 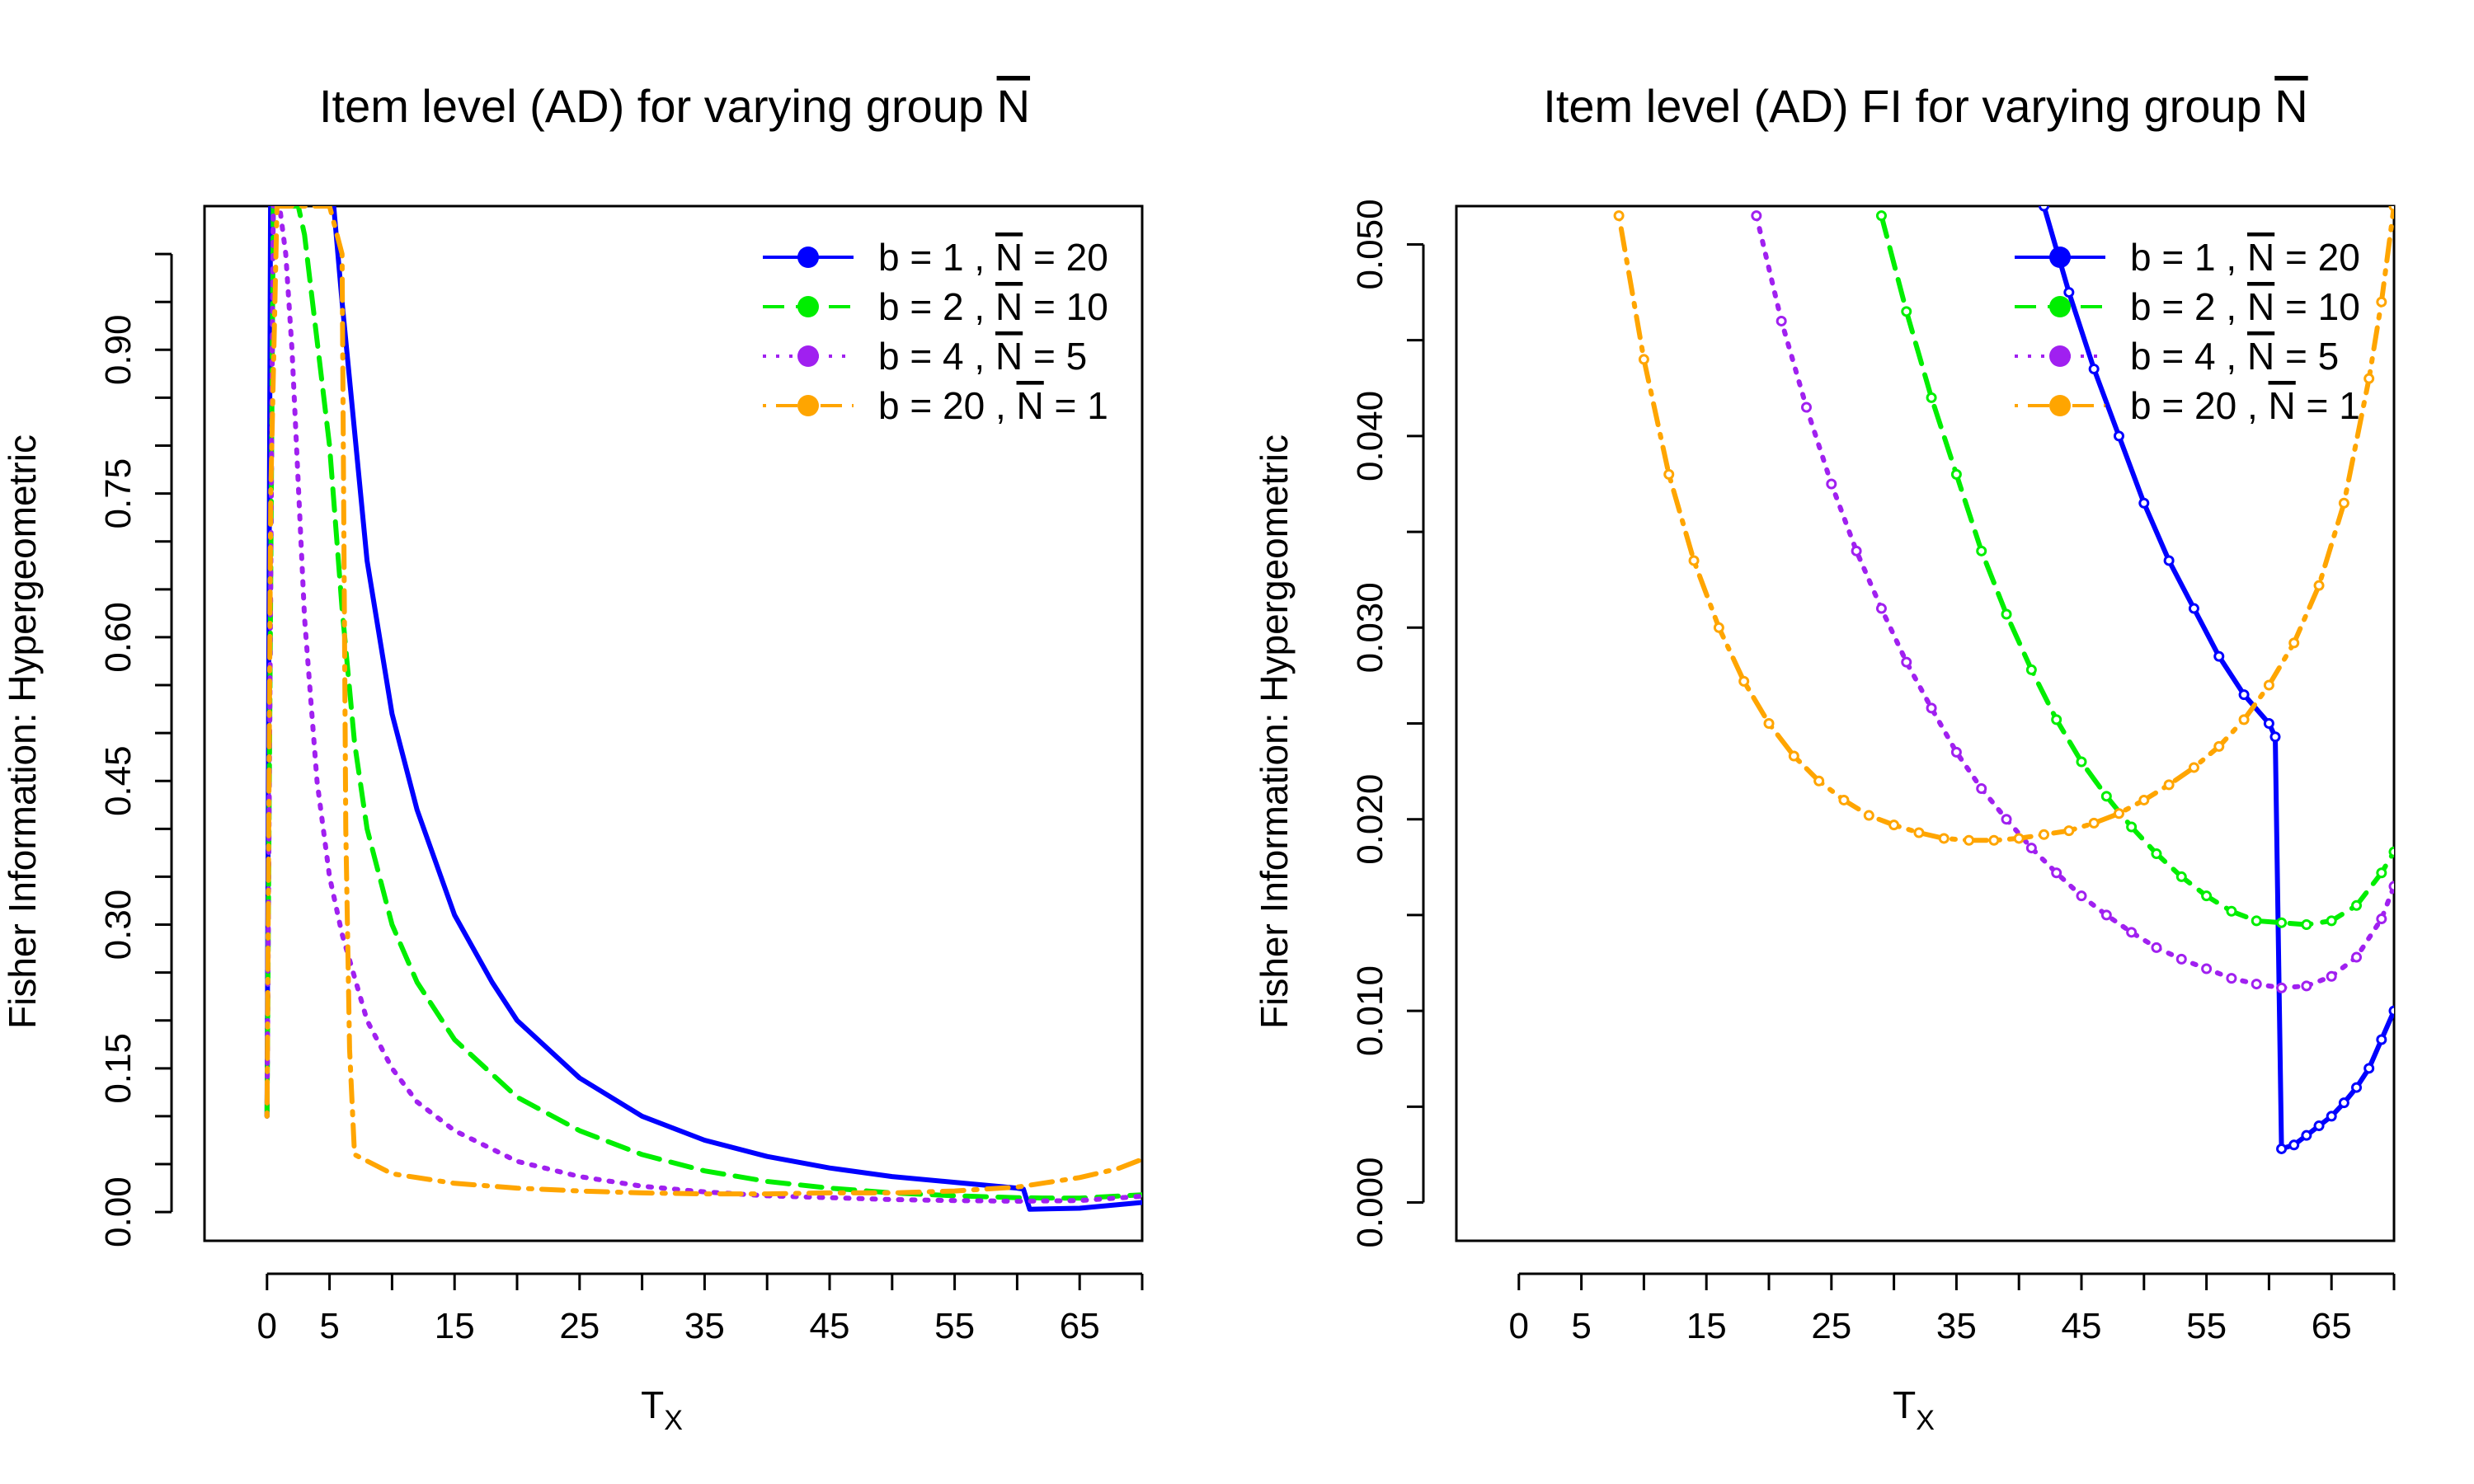 I want to click on x-tick-label: 5, so click(x=1581, y=1326).